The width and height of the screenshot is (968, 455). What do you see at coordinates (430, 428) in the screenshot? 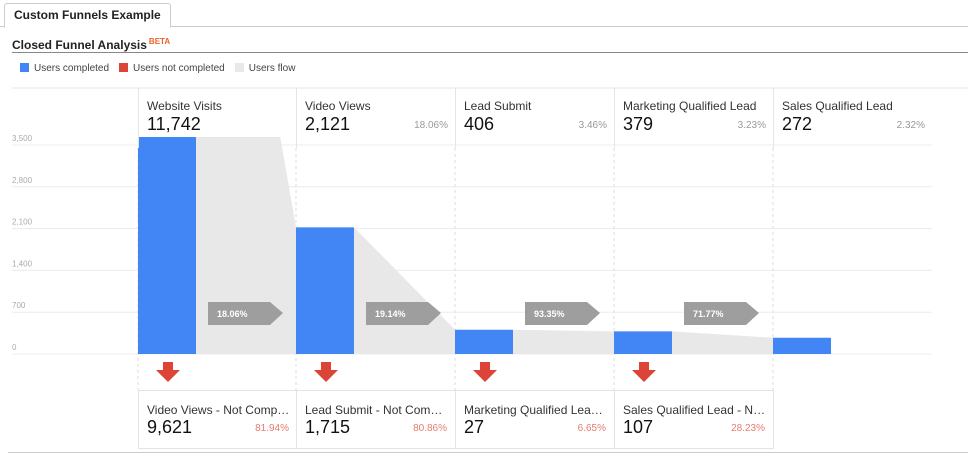
I see `not-completed-percent: 80.86%` at bounding box center [430, 428].